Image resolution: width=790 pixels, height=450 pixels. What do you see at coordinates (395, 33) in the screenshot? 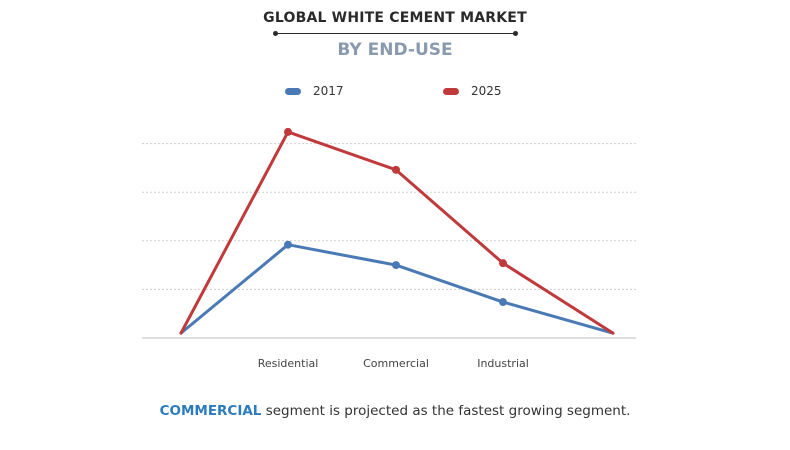
I see `title-divider` at bounding box center [395, 33].